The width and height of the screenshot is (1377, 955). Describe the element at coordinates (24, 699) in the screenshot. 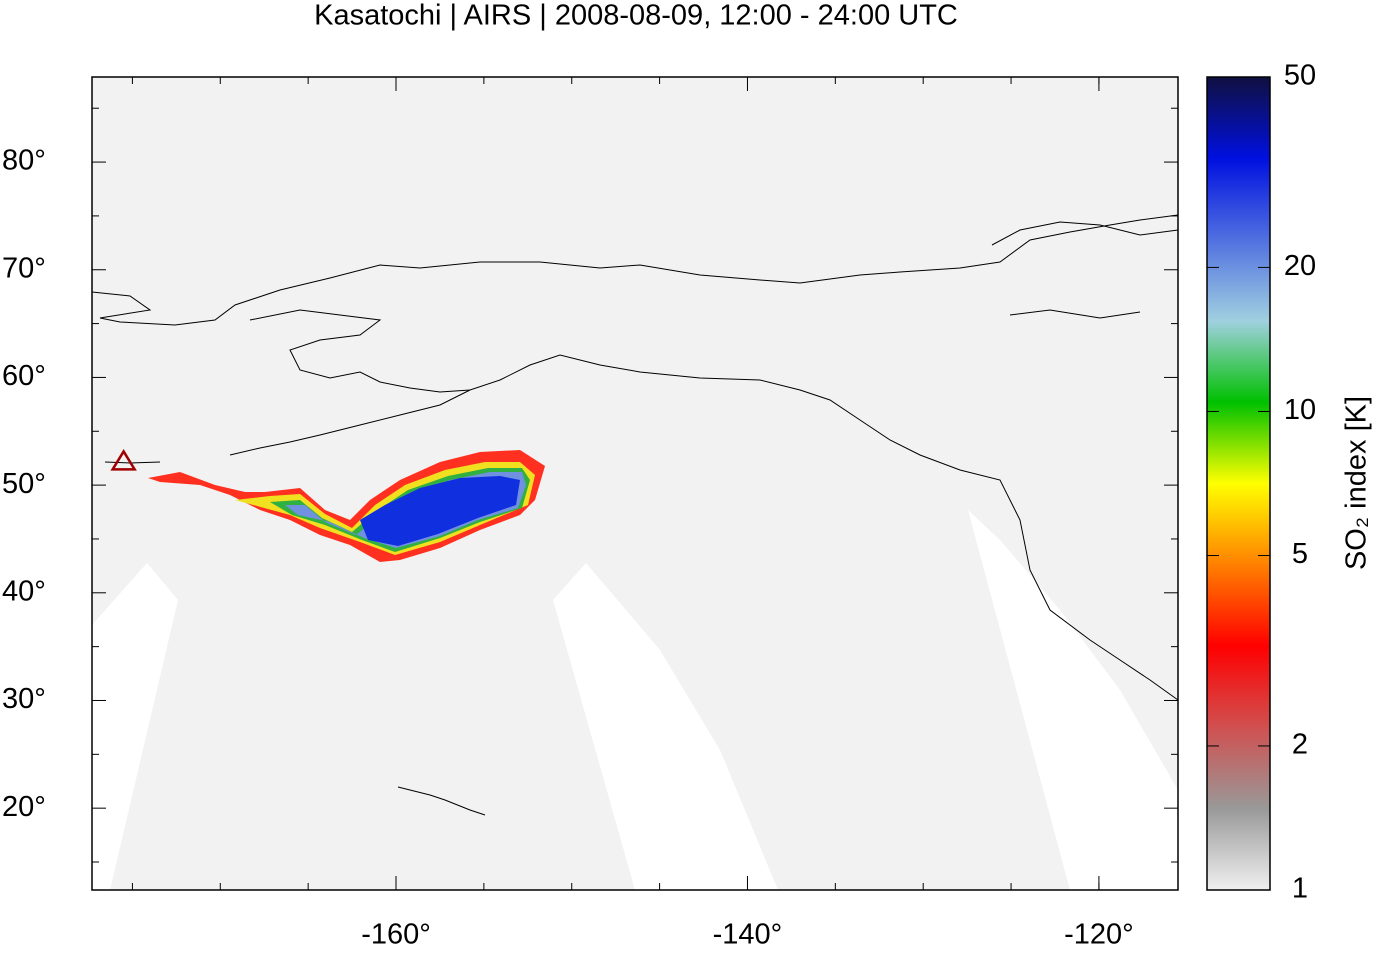

I see `y-tick-label: 30°` at that location.